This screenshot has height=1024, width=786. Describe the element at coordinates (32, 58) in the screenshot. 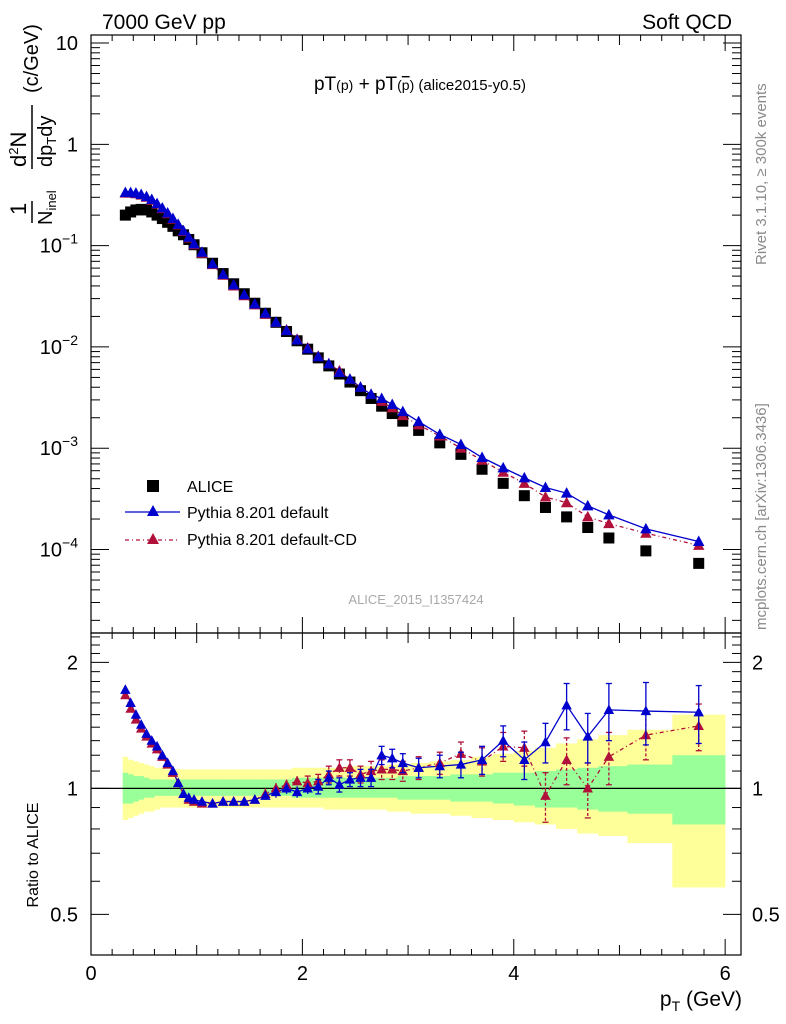

I see `svg-text: (c/GeV)` at that location.